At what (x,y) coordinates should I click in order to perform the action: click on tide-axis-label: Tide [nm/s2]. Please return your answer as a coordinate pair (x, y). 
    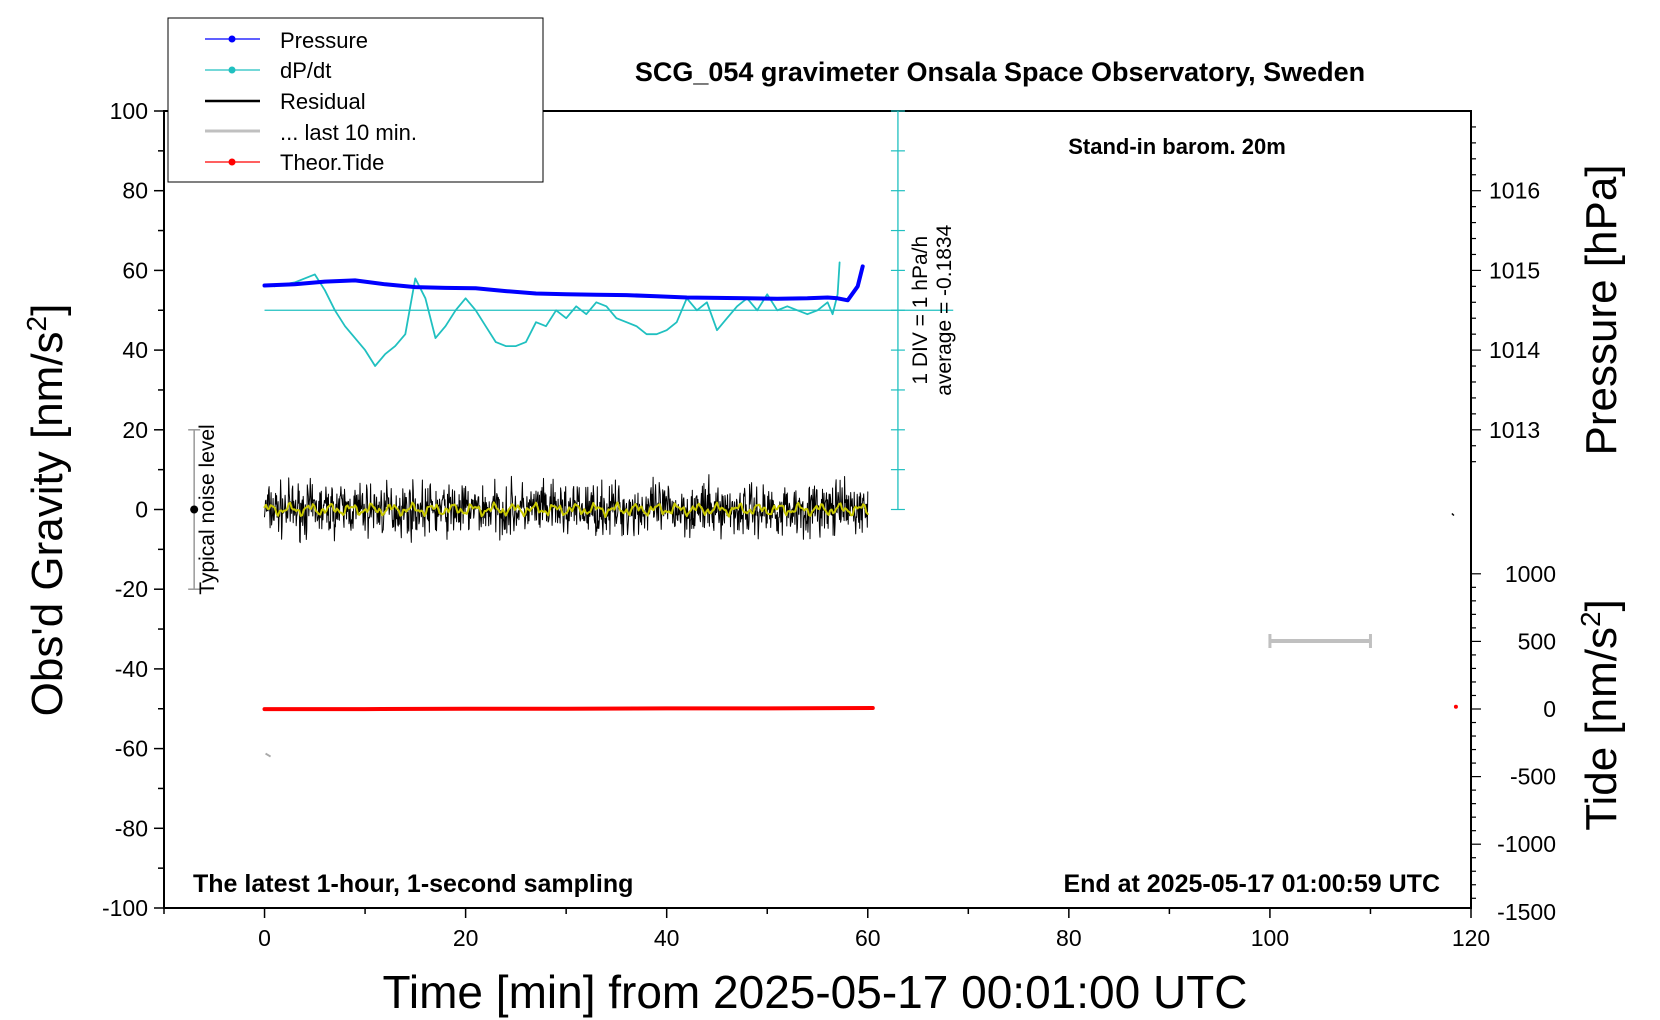
    Looking at the image, I should click on (1600, 715).